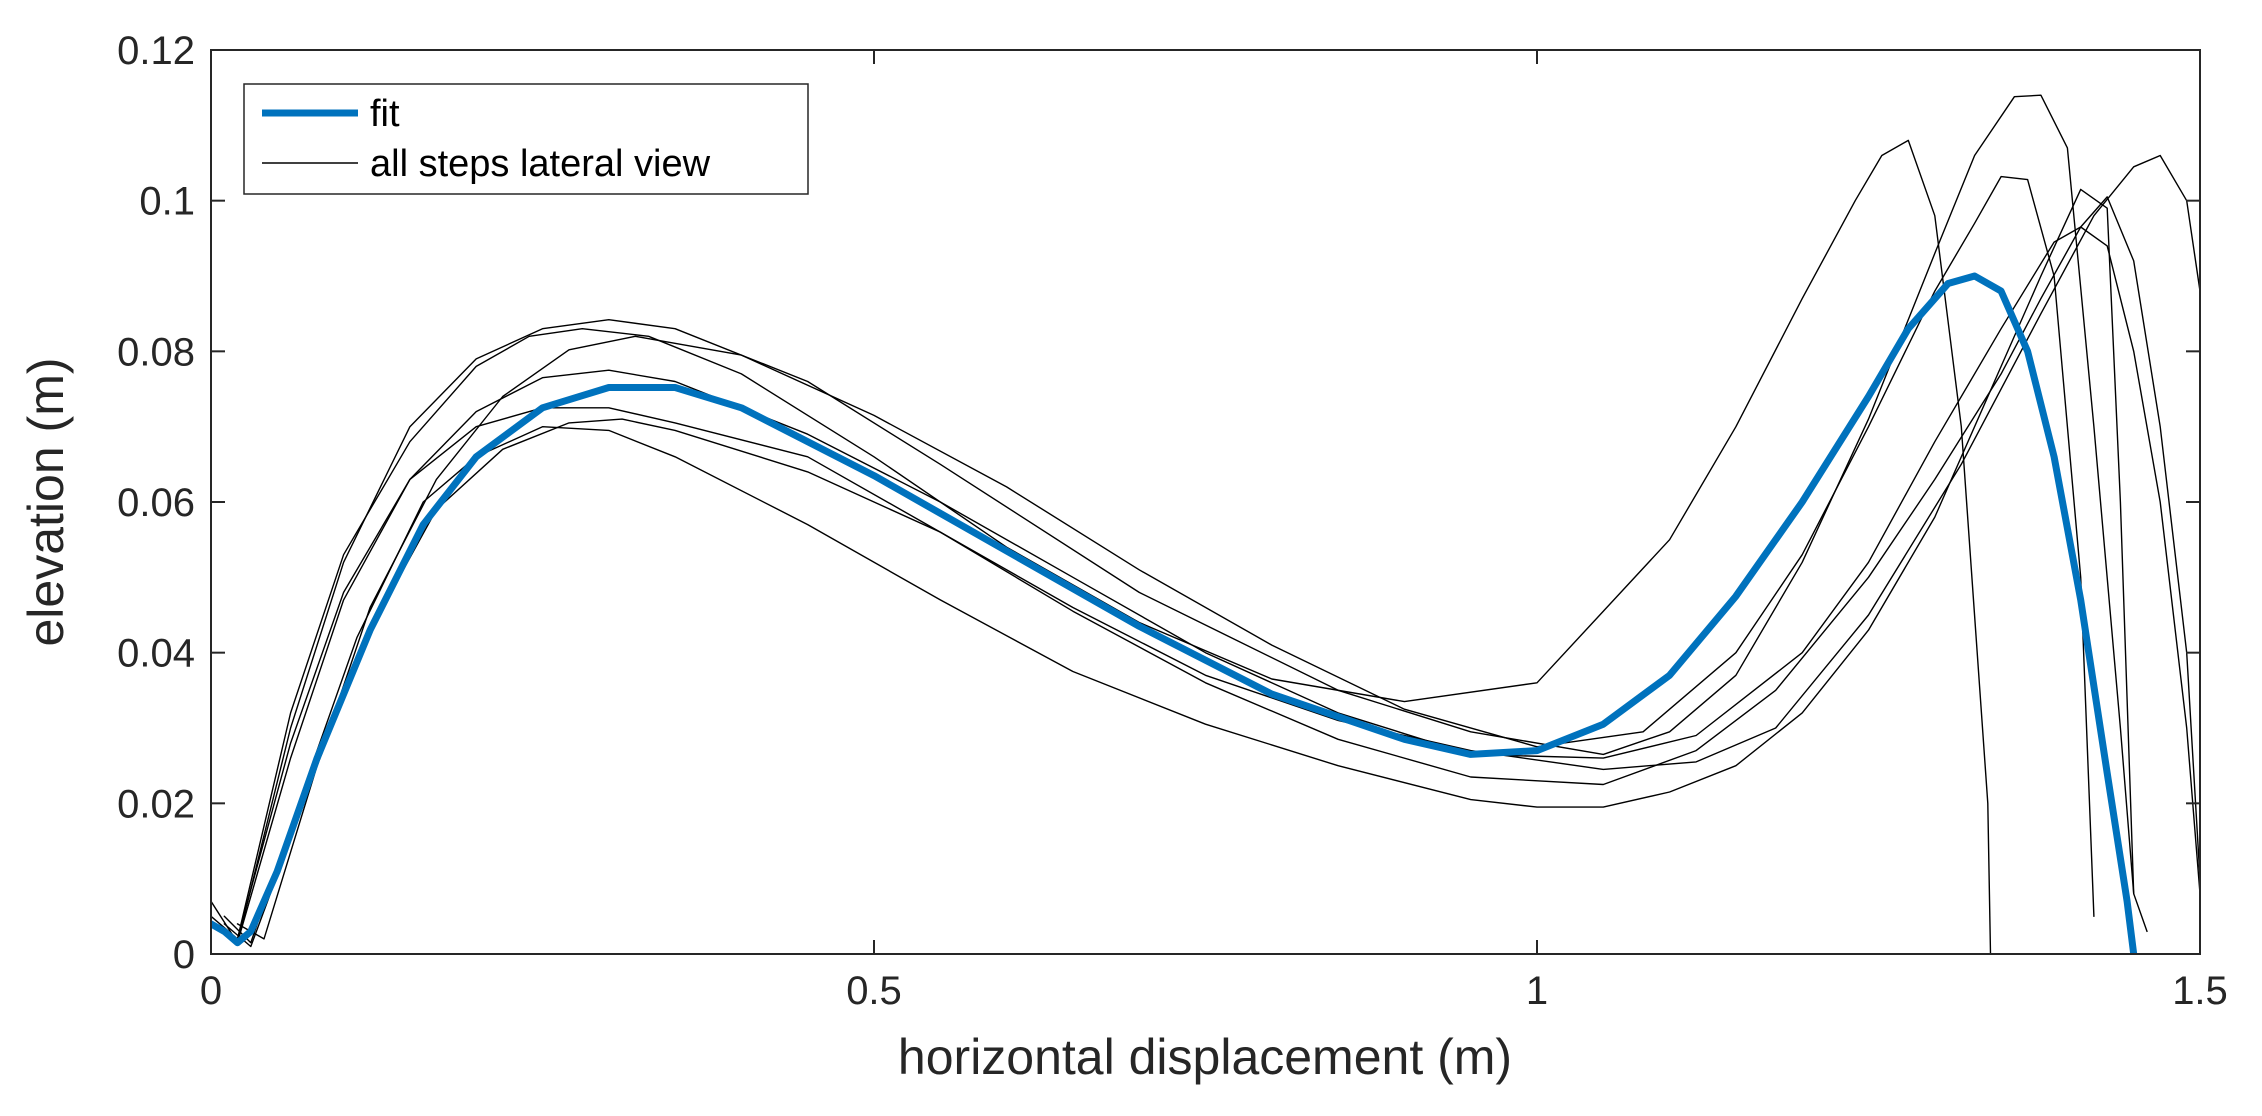 This screenshot has width=2262, height=1116. I want to click on y-tick-label: 0.08, so click(156, 352).